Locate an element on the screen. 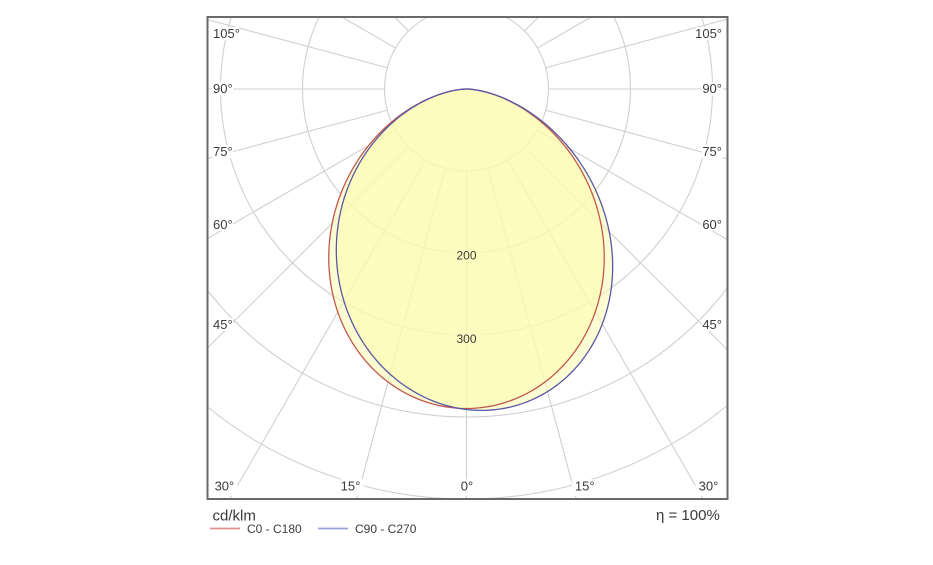 This screenshot has width=933, height=565. svg-text: cd/klm is located at coordinates (234, 515).